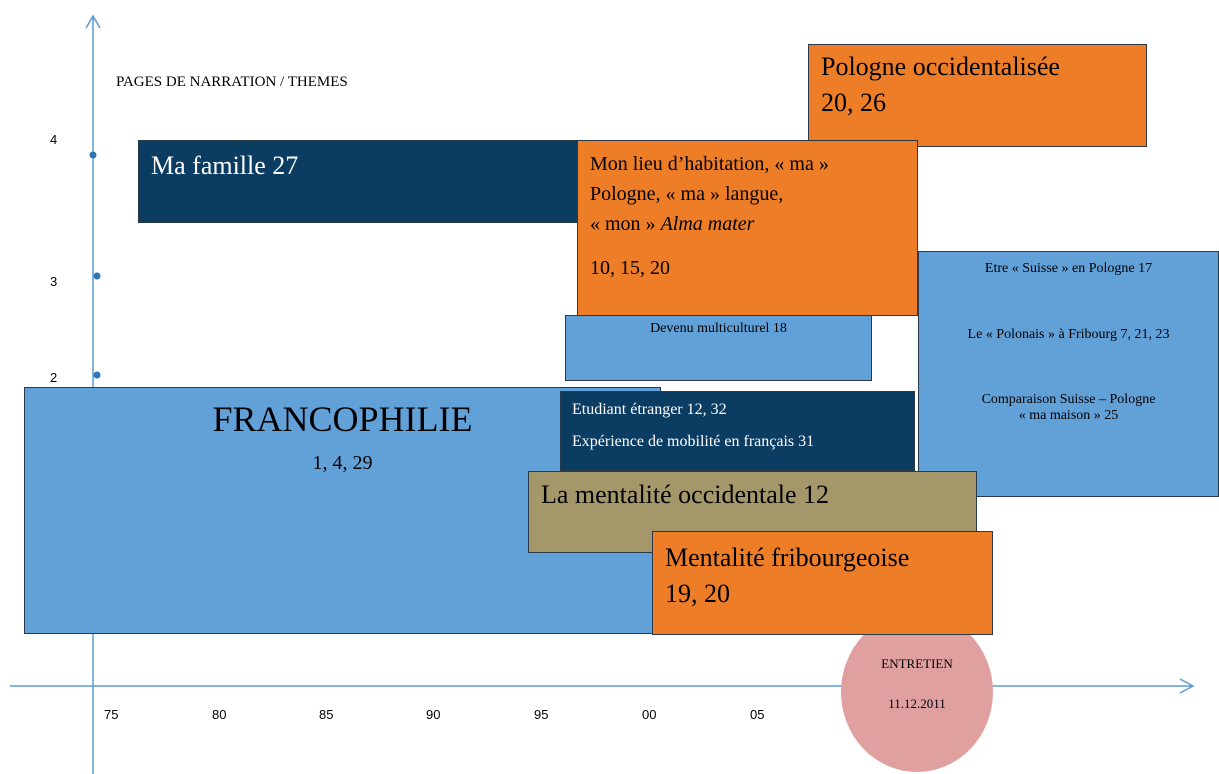 Image resolution: width=1219 pixels, height=774 pixels. I want to click on theme-text: Devenu multiculturel 18, so click(718, 328).